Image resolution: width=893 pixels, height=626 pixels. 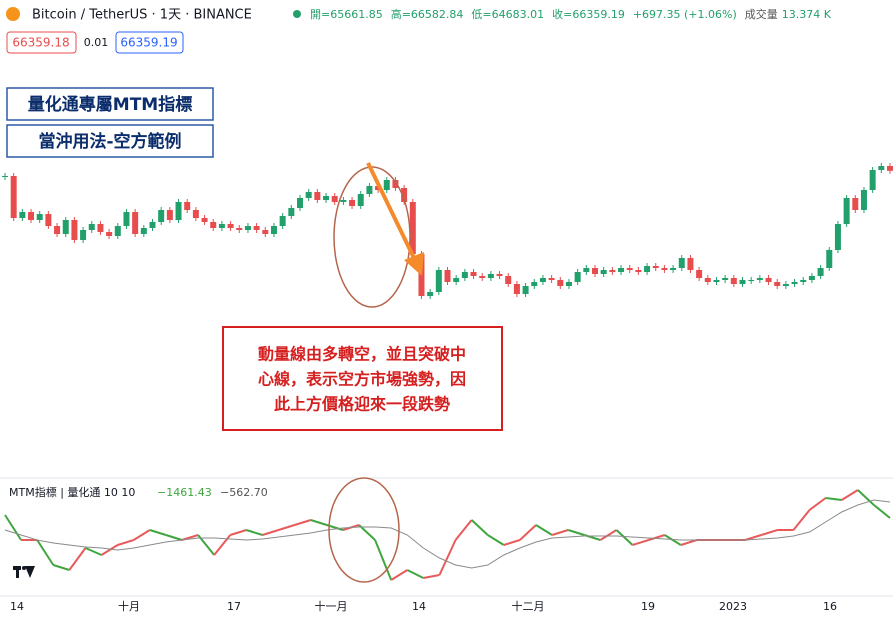 I want to click on annotation-subtitle: 當沖用法-空方範例, so click(x=109, y=141).